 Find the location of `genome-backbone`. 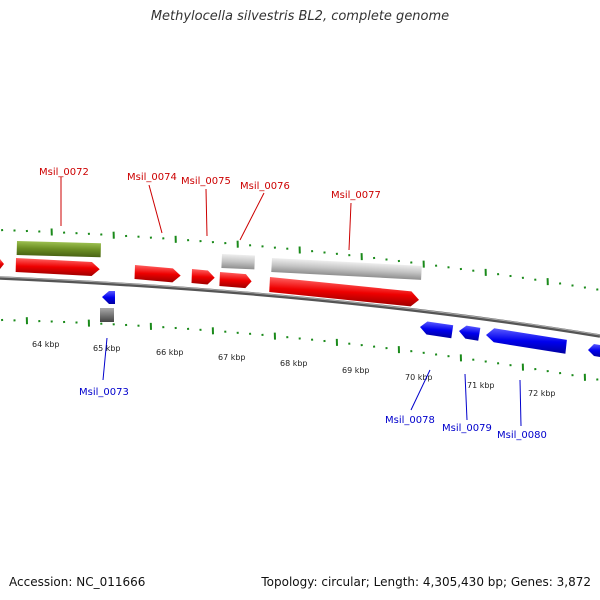

genome-backbone is located at coordinates (300, 307).